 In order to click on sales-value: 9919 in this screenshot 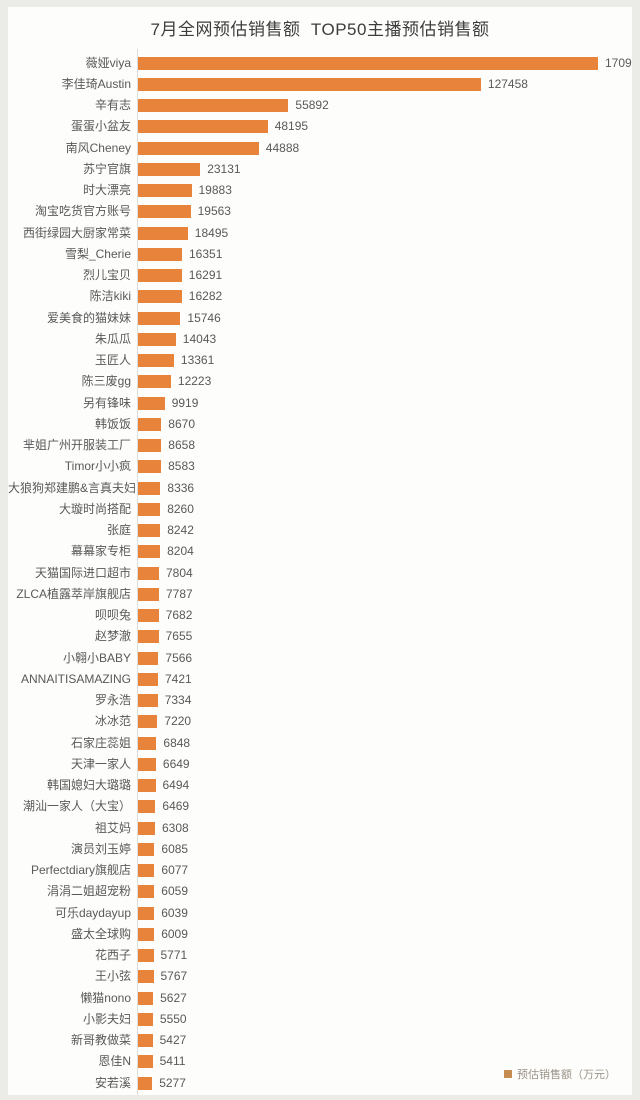, I will do `click(185, 402)`.